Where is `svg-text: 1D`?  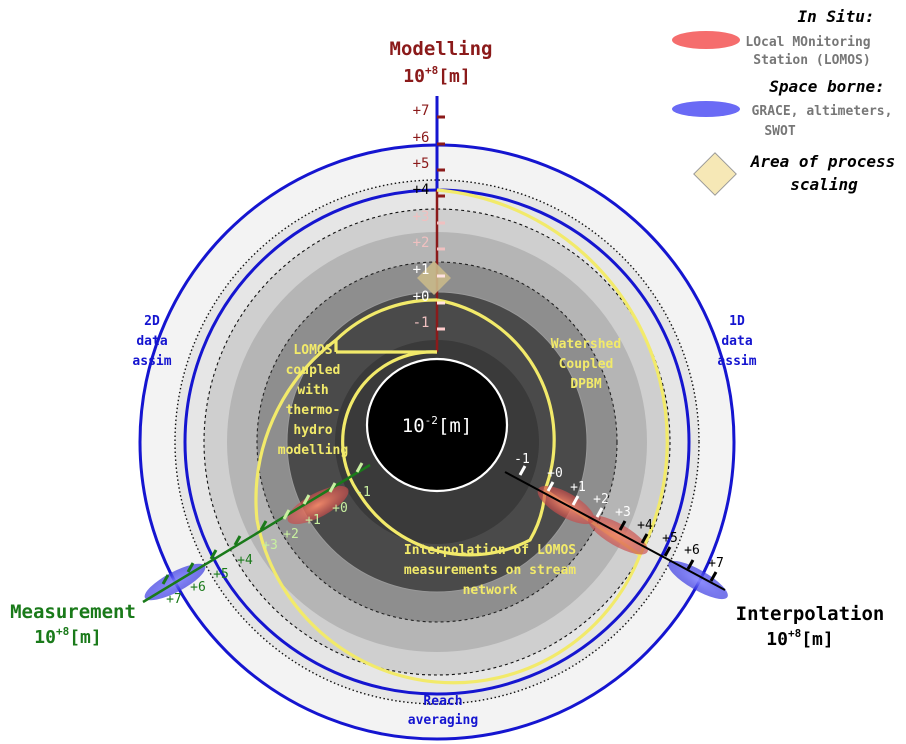 svg-text: 1D is located at coordinates (737, 321).